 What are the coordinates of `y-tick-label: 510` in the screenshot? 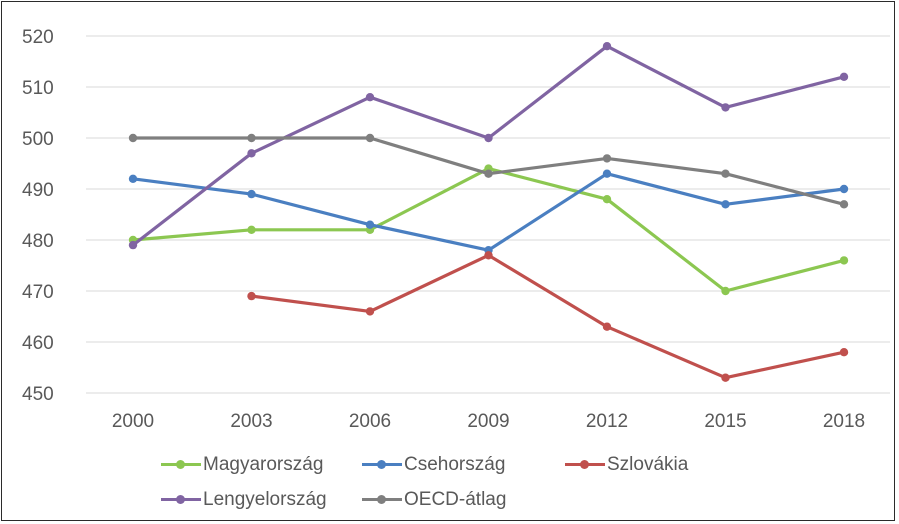 It's located at (38, 88).